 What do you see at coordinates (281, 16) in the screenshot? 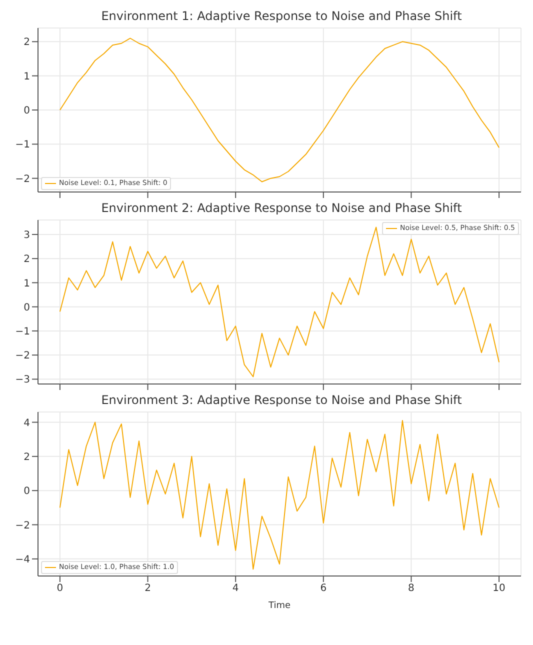
I see `chart-title: Environment 1: Adaptive Response to Noise and Phase Shift` at bounding box center [281, 16].